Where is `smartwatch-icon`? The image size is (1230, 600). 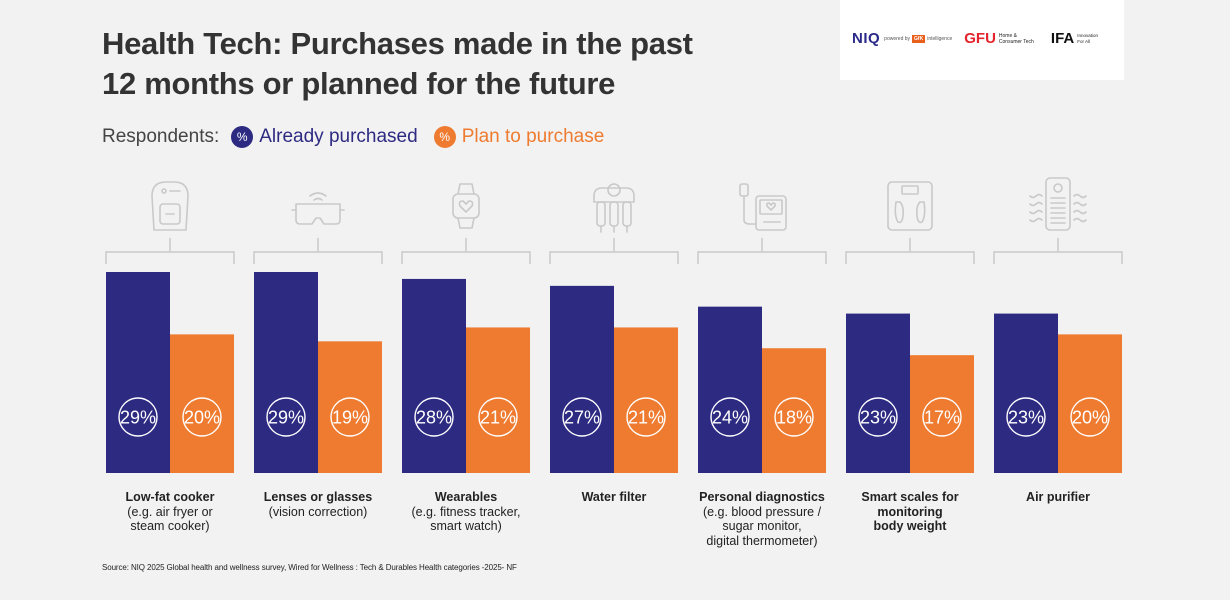 smartwatch-icon is located at coordinates (466, 206).